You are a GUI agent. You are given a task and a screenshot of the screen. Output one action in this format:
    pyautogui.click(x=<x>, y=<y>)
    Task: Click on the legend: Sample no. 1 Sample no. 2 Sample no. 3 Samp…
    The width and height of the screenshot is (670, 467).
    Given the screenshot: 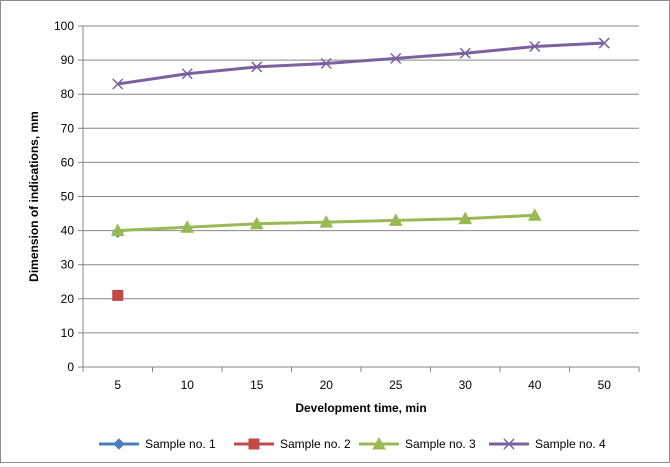 What is the action you would take?
    pyautogui.click(x=352, y=443)
    